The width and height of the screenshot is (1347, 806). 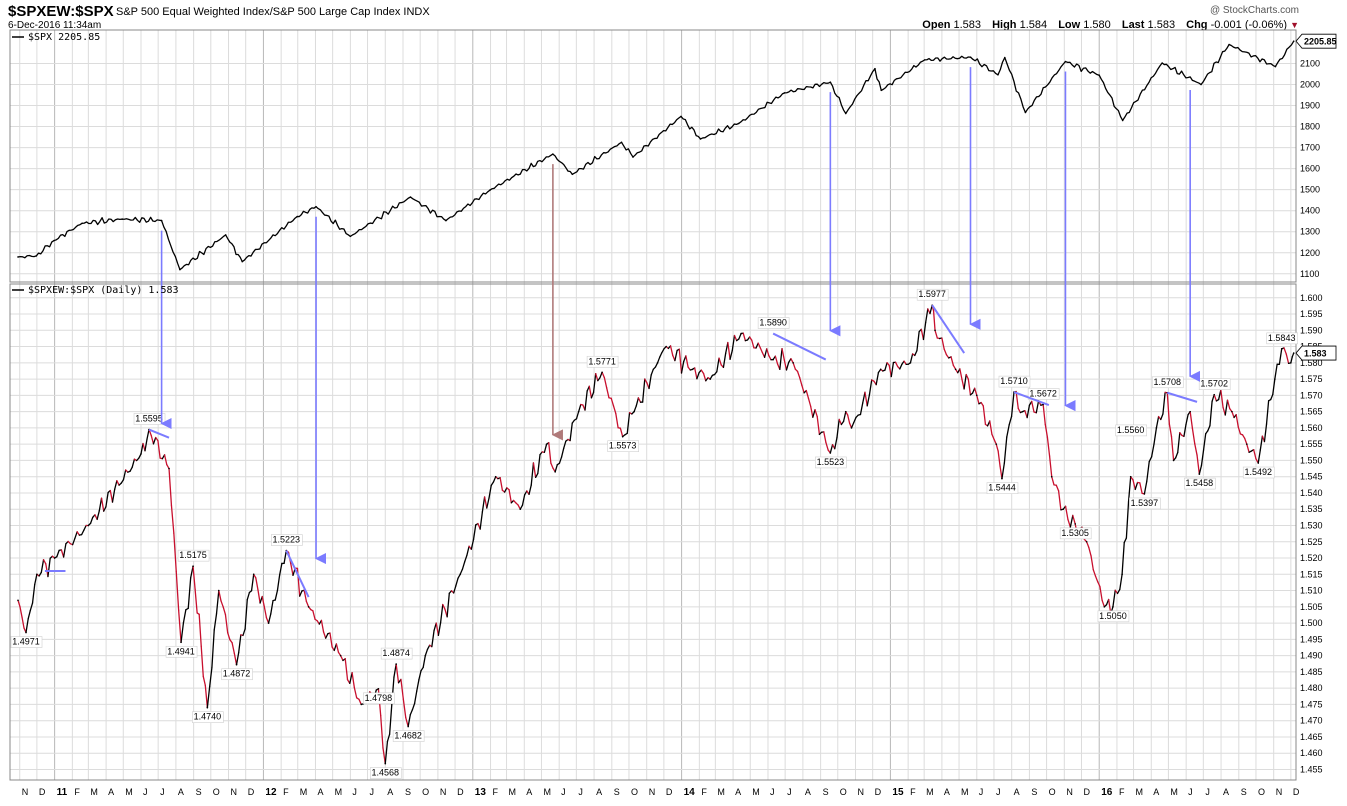 What do you see at coordinates (1182, 397) in the screenshot?
I see `trendline` at bounding box center [1182, 397].